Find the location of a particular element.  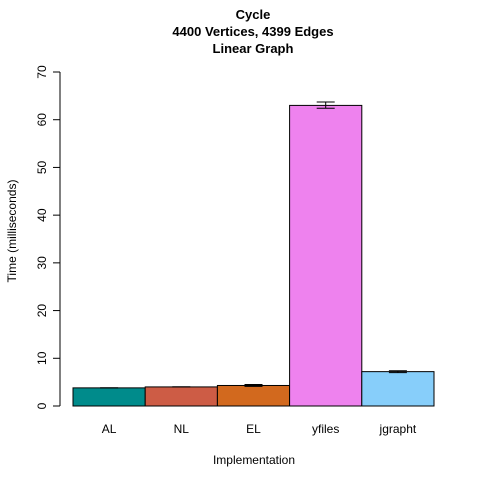

y-tick-label: 60 is located at coordinates (42, 120).